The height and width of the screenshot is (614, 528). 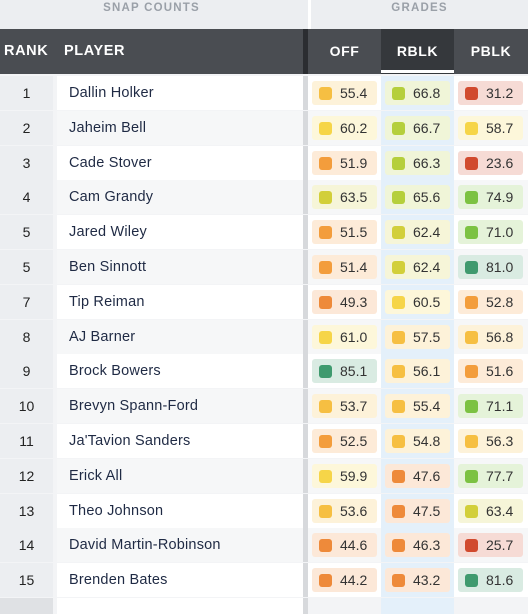 I want to click on off-grade-value: 52.5, so click(x=354, y=440).